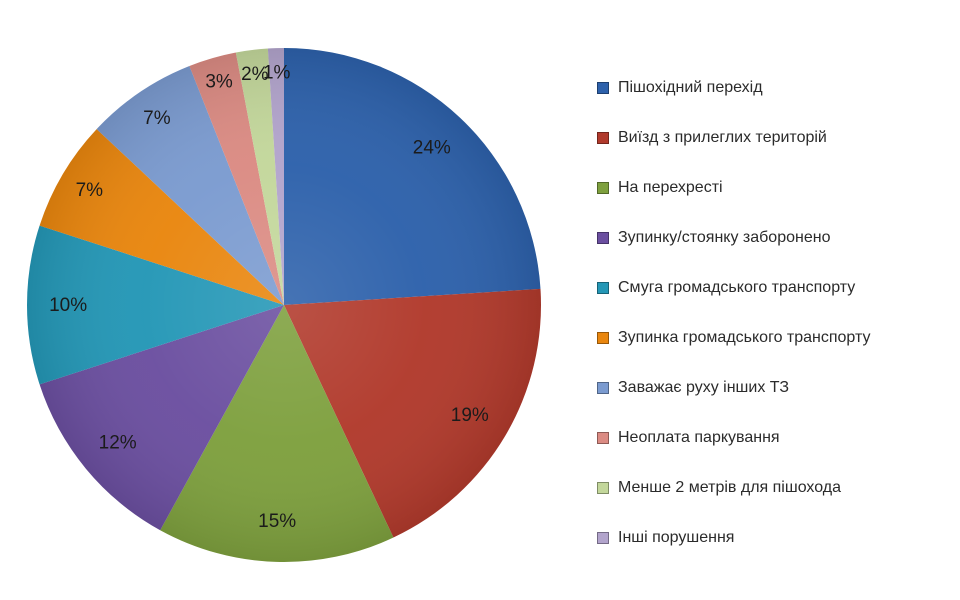 Image resolution: width=960 pixels, height=600 pixels. I want to click on legend-item-label: Заважає руху інших ТЗ, so click(704, 387).